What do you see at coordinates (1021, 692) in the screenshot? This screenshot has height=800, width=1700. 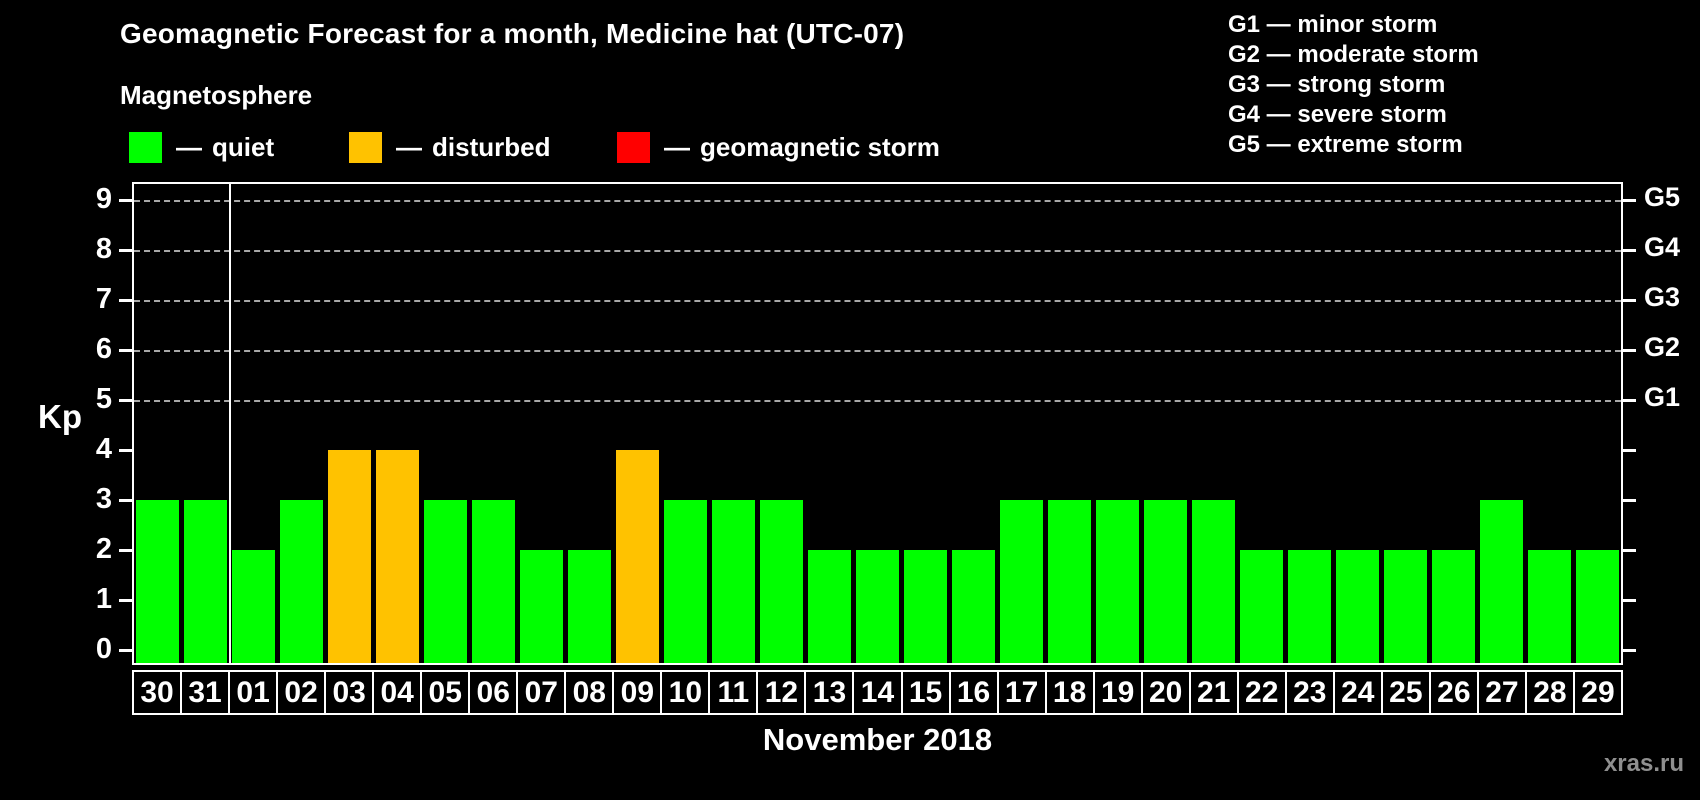 I see `x-label-day-17: 17` at bounding box center [1021, 692].